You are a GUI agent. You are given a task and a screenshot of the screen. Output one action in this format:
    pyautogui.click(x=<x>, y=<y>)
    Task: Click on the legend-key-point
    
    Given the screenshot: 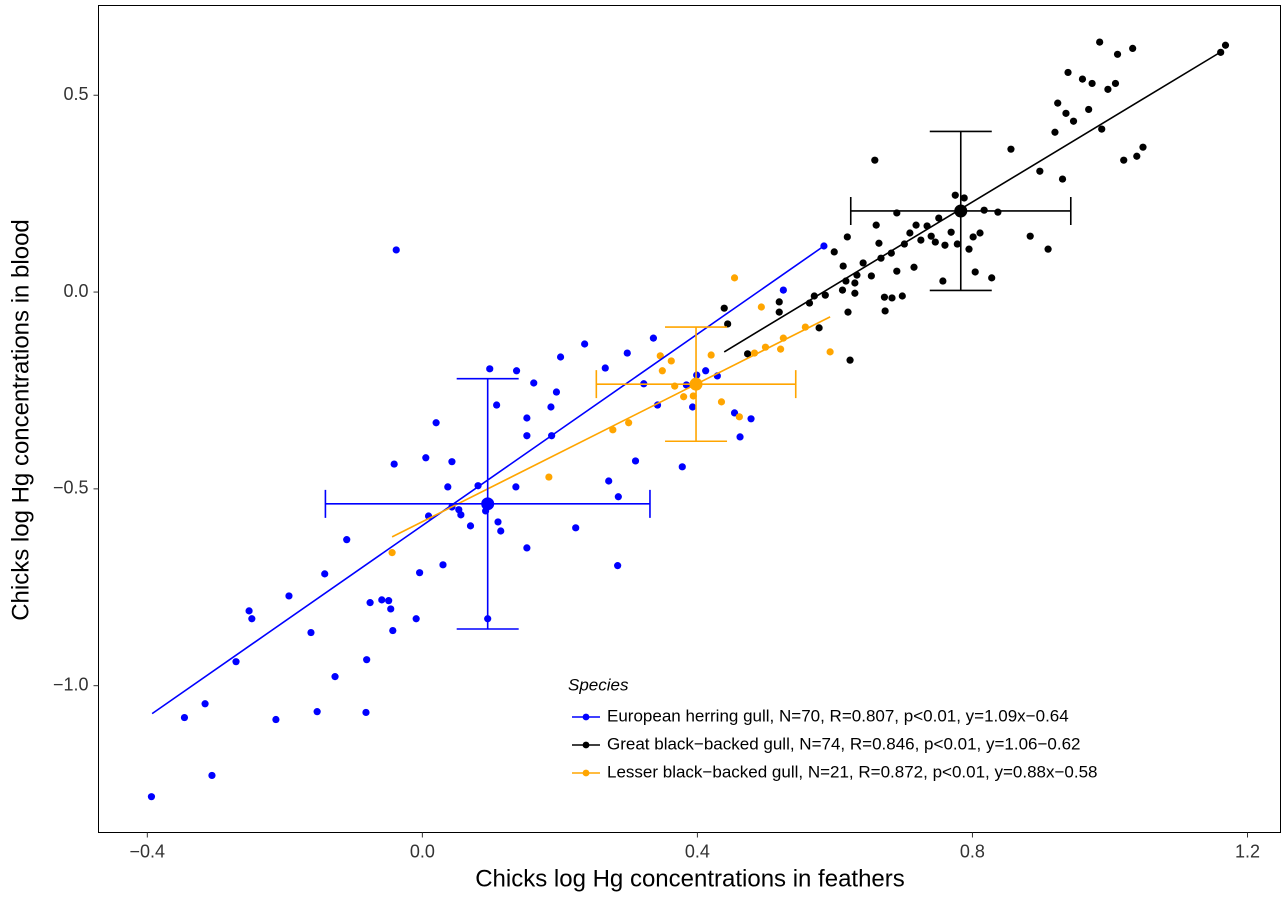 What is the action you would take?
    pyautogui.click(x=586, y=717)
    